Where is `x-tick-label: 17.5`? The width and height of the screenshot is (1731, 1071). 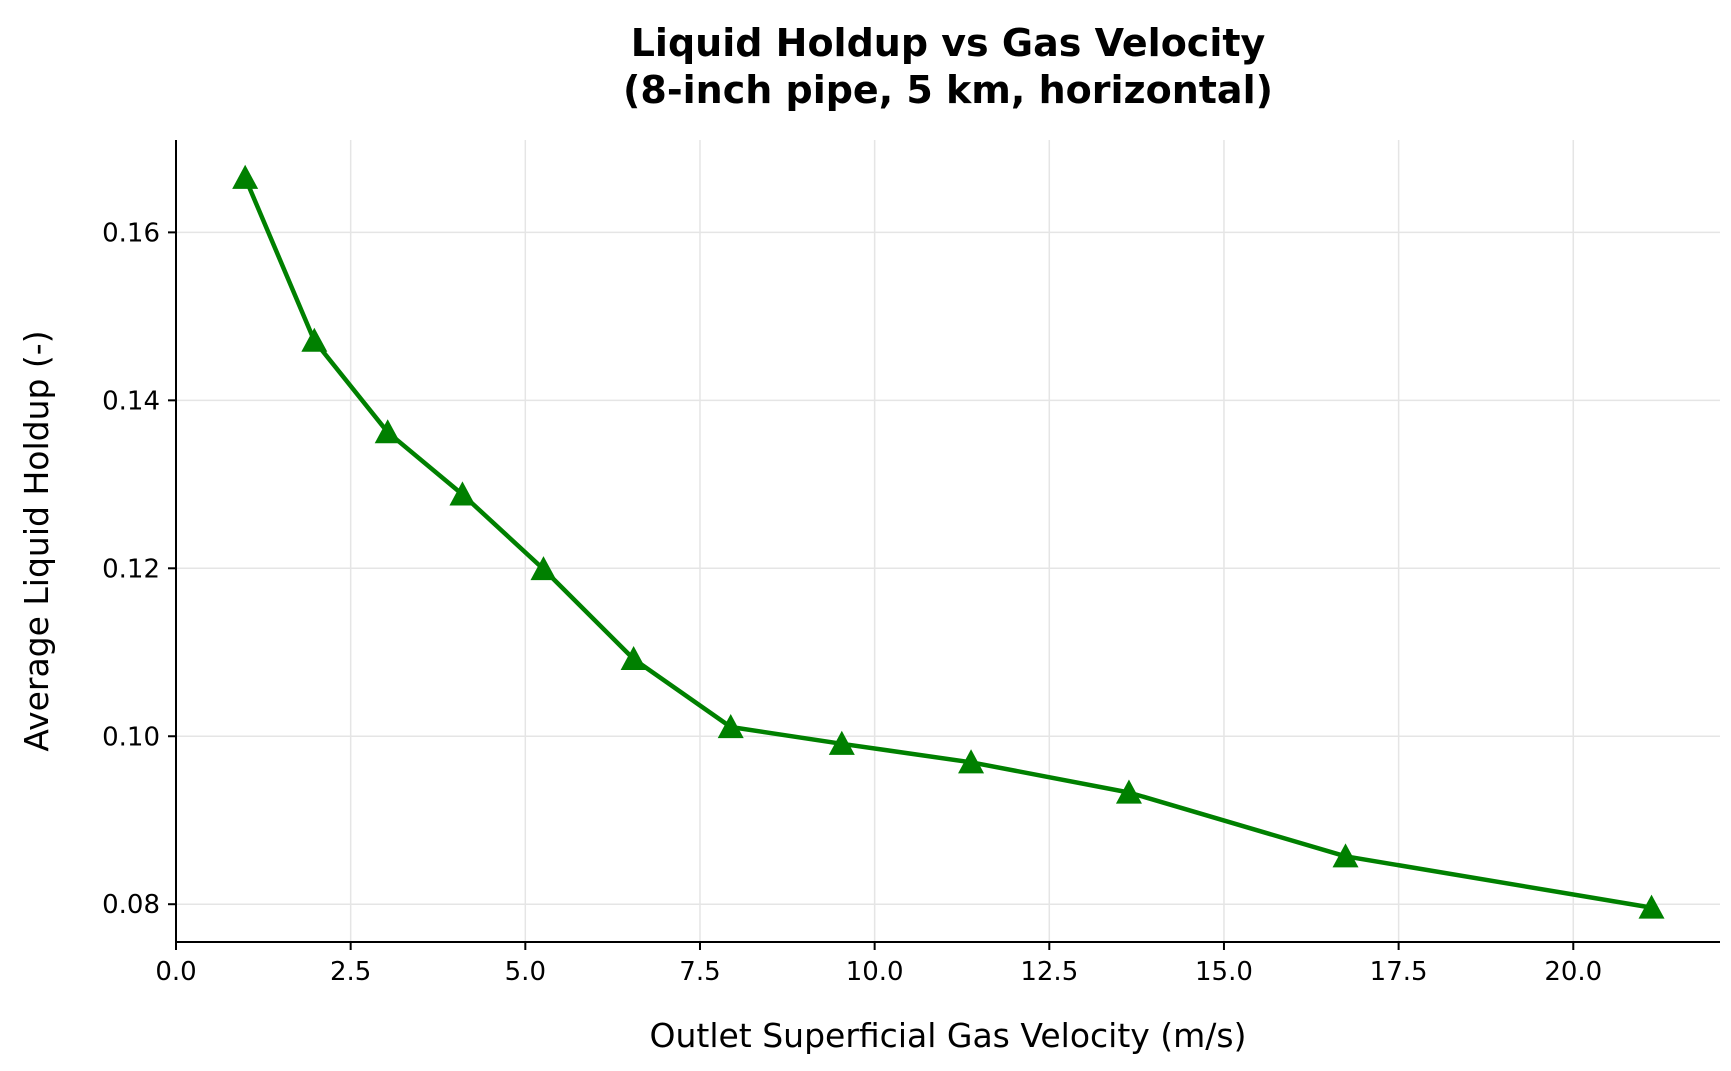 x-tick-label: 17.5 is located at coordinates (1399, 972).